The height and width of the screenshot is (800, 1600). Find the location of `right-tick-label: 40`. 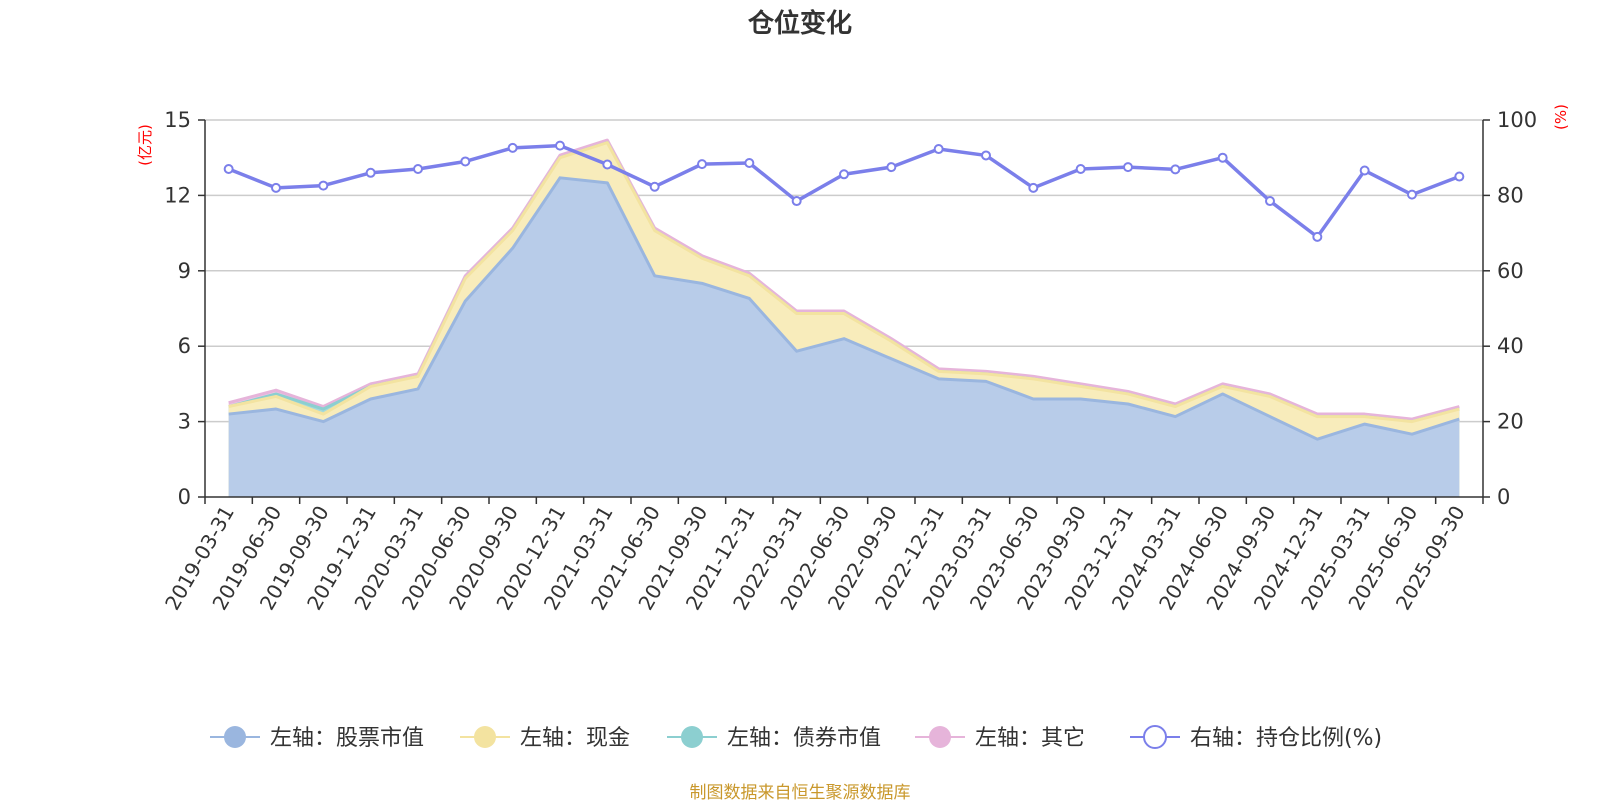

right-tick-label: 40 is located at coordinates (1510, 346).